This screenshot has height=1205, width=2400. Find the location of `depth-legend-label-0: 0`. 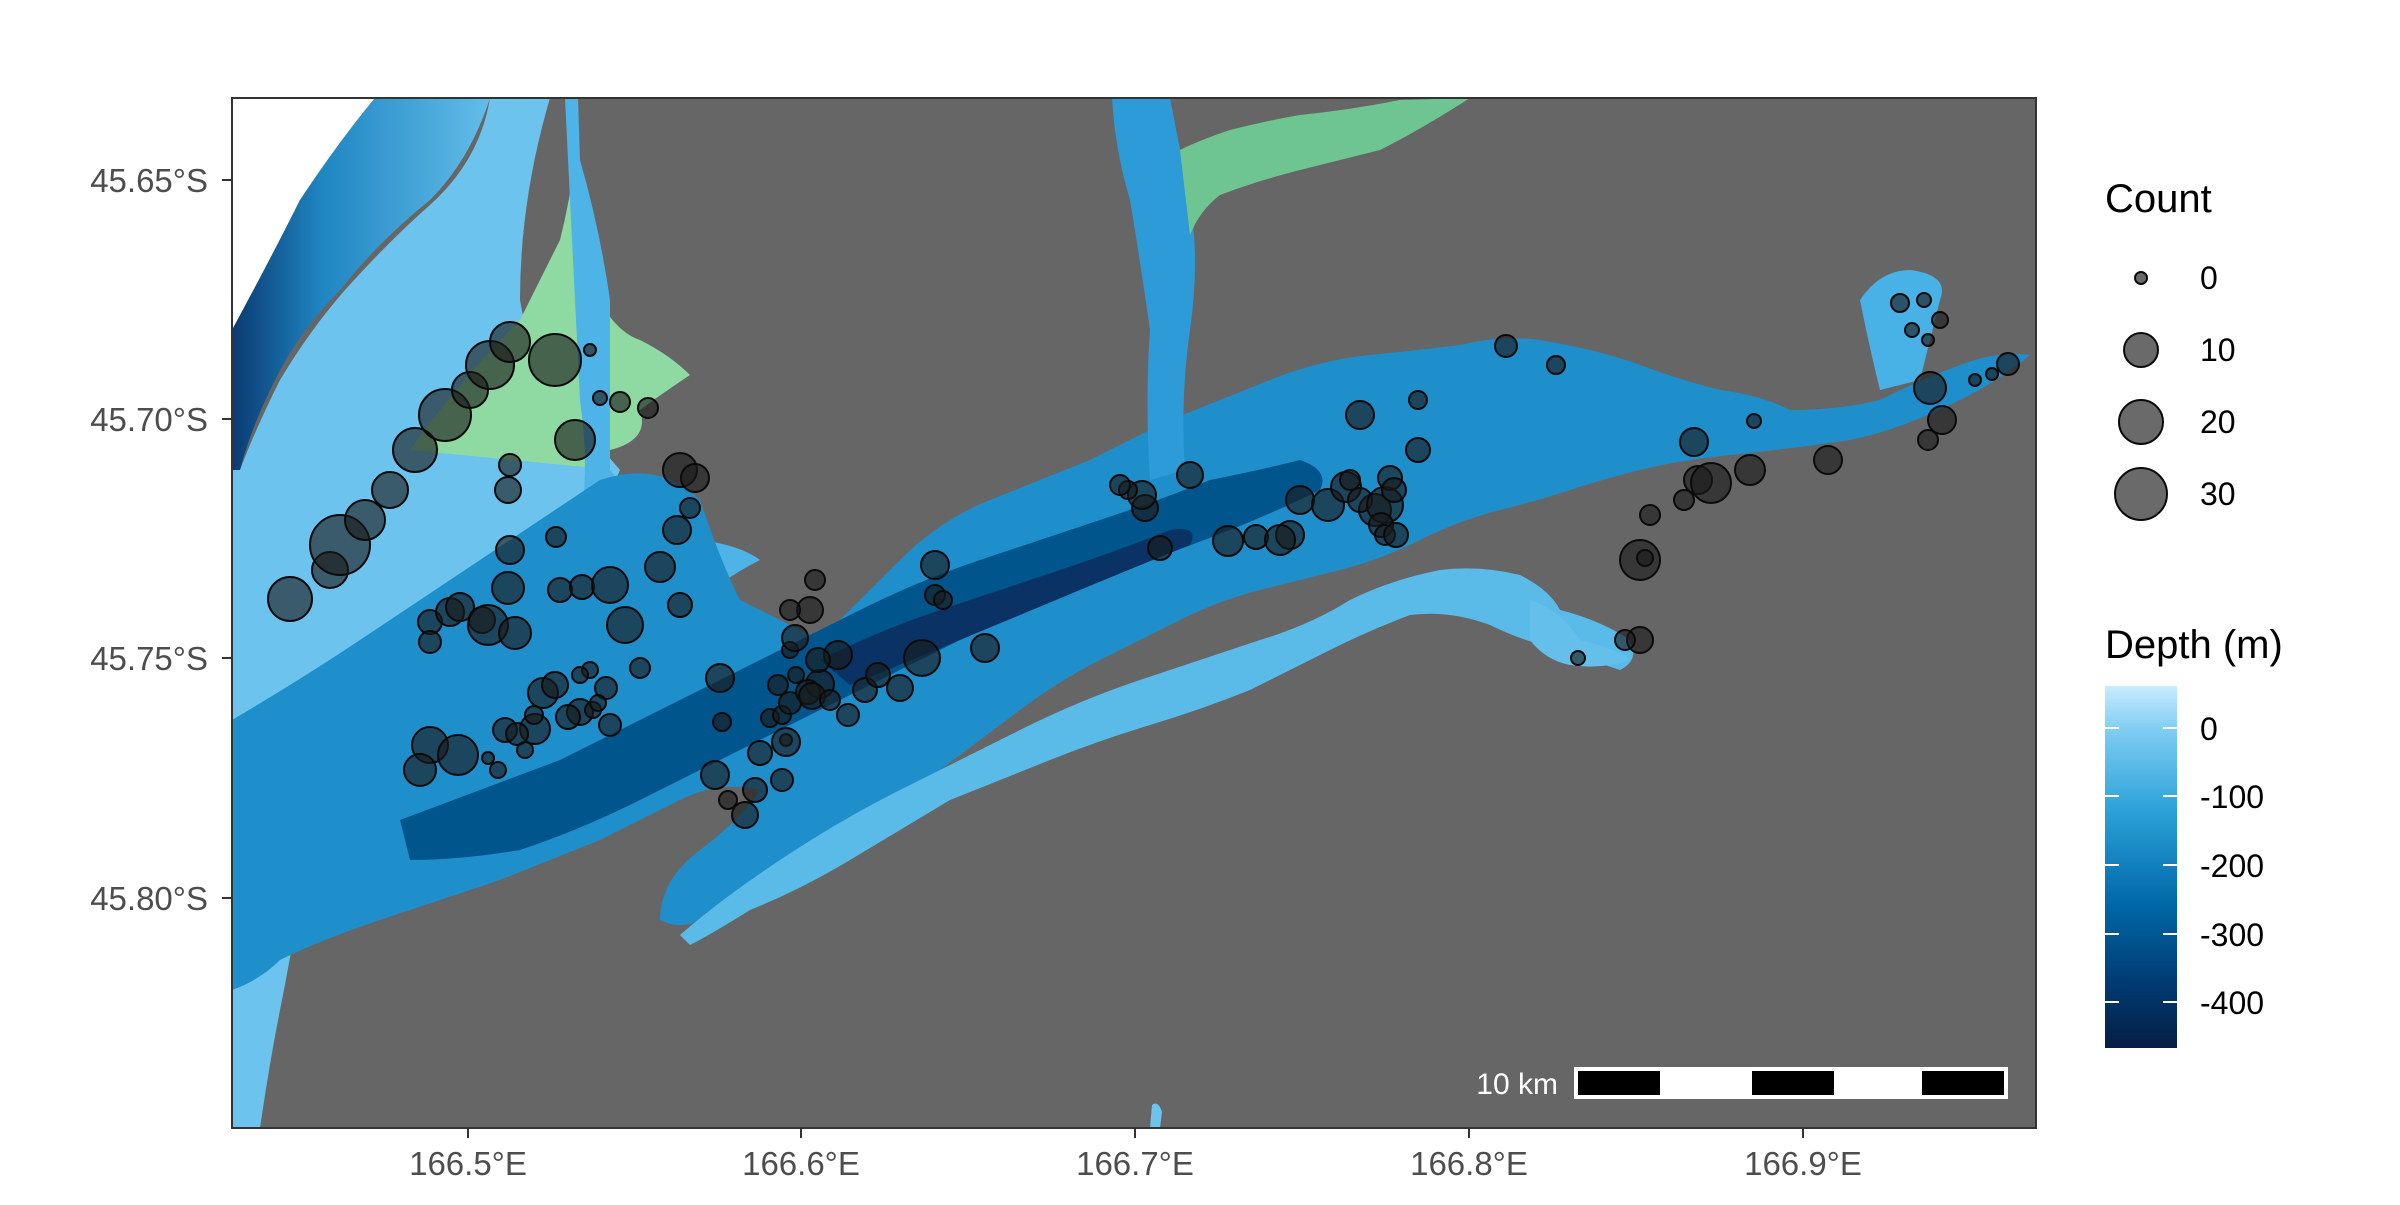

depth-legend-label-0: 0 is located at coordinates (2209, 729).